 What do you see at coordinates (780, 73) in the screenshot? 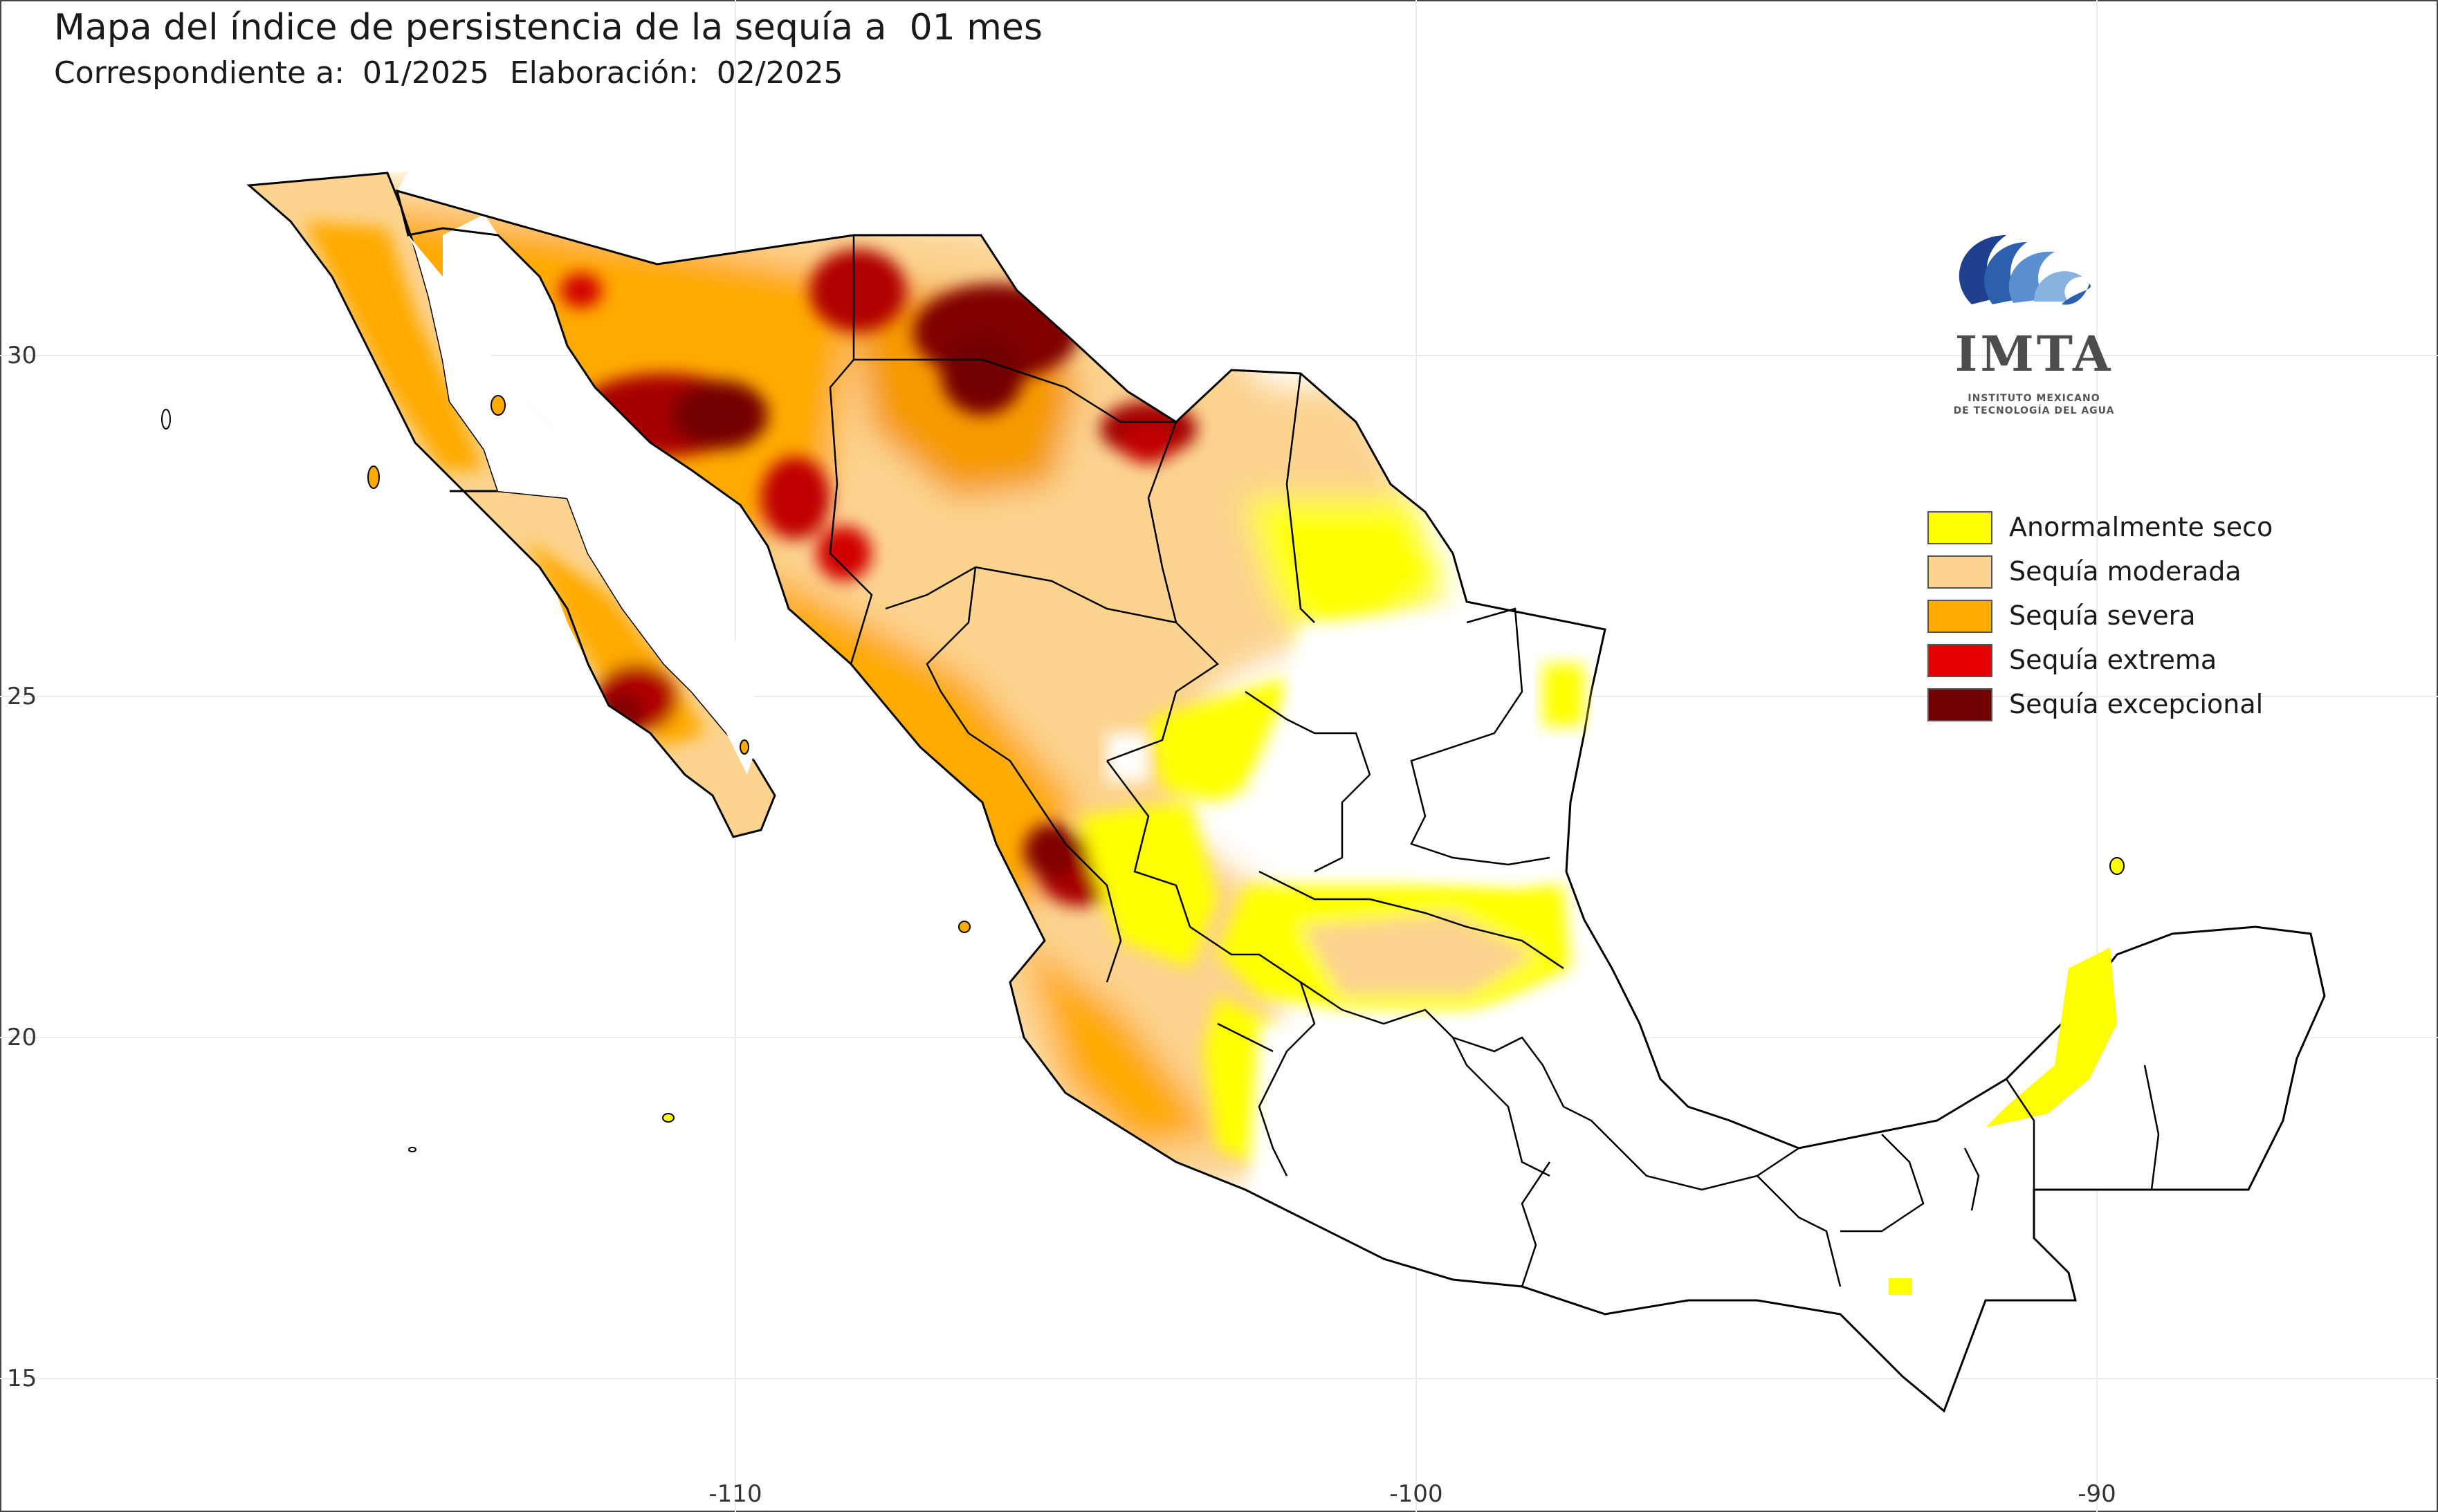
I see `elaboration-value: 02/2025` at bounding box center [780, 73].